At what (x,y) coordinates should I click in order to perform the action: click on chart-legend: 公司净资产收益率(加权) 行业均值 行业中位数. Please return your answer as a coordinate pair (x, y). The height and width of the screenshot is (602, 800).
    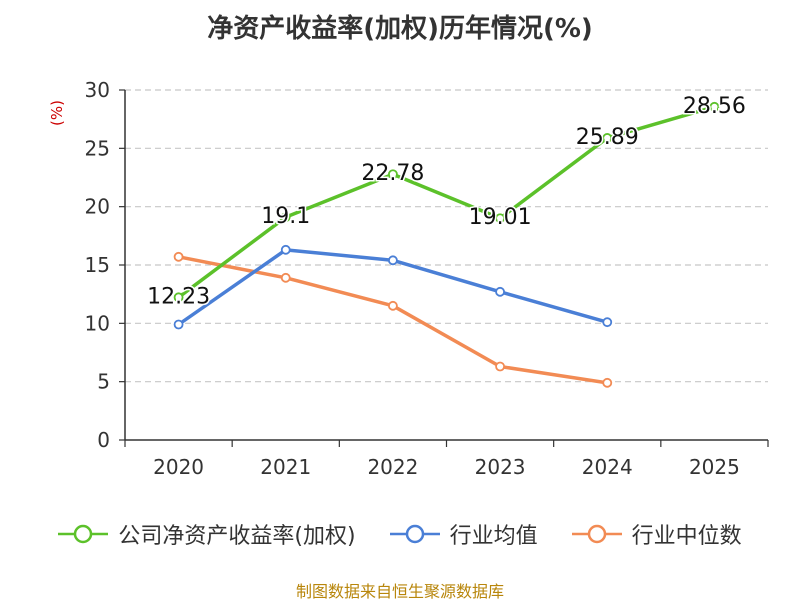
    Looking at the image, I should click on (400, 534).